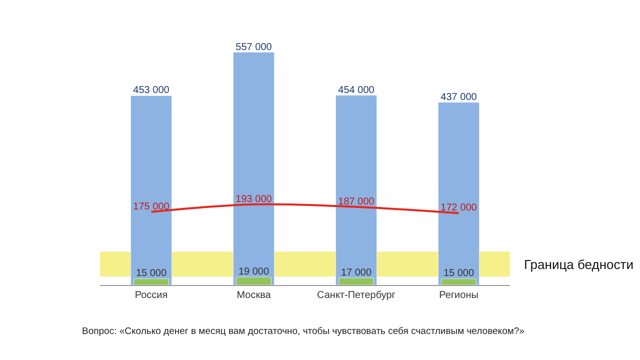 Image resolution: width=640 pixels, height=360 pixels. I want to click on data-label: 453 000, so click(151, 90).